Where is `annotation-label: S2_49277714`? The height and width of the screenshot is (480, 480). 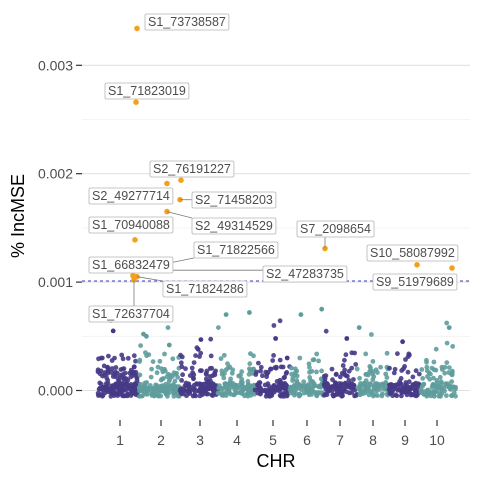 annotation-label: S2_49277714 is located at coordinates (131, 196).